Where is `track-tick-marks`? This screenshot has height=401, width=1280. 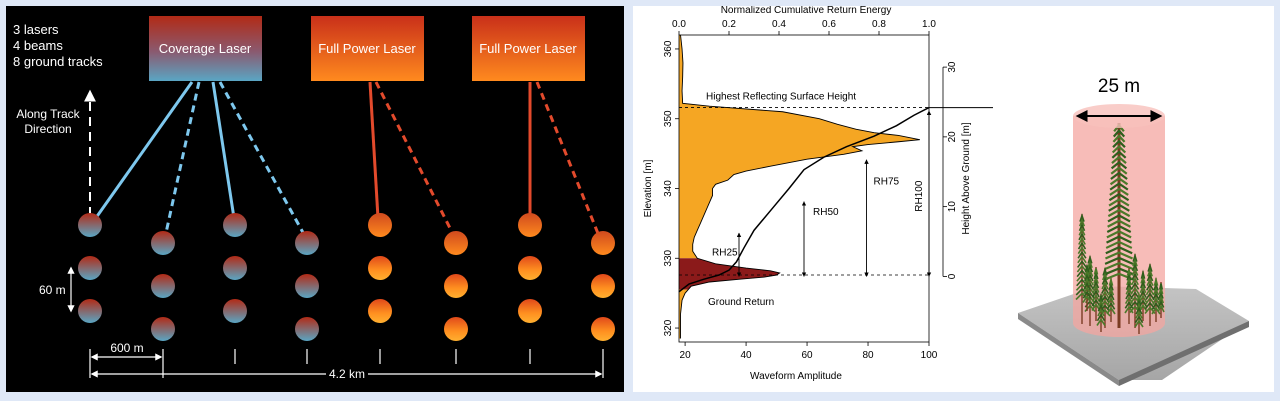
track-tick-marks is located at coordinates (346, 363).